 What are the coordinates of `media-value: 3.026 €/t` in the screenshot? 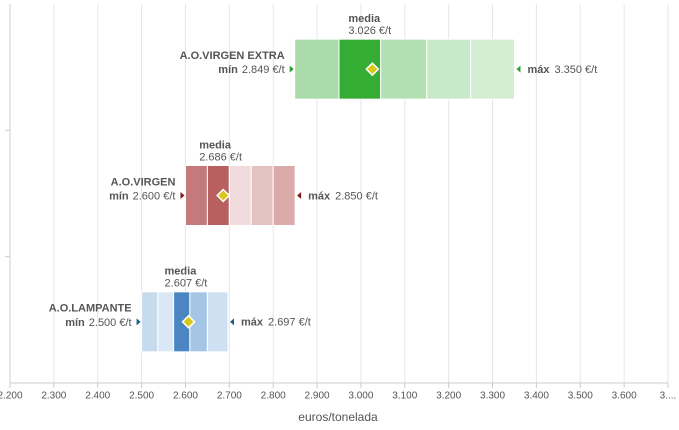 It's located at (369, 31).